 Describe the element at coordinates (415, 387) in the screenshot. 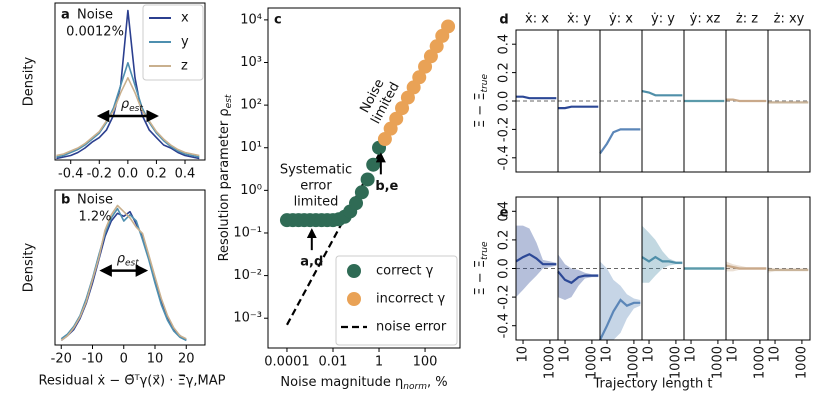

I see `x-axis-label-sub: norm` at that location.